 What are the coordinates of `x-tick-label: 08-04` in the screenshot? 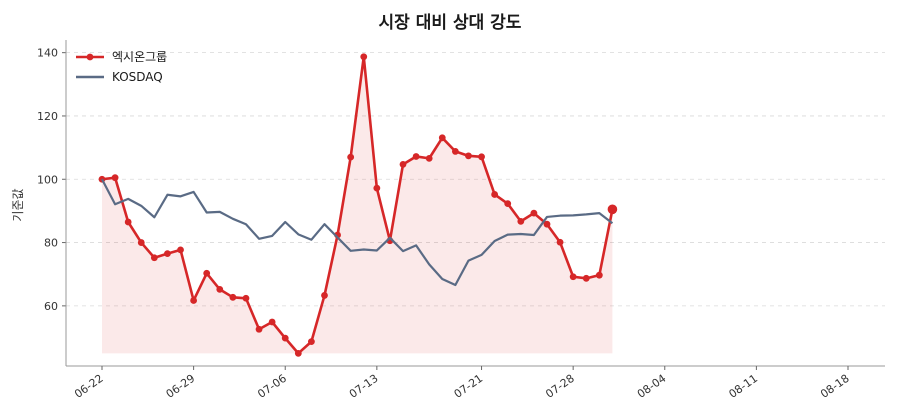 It's located at (652, 386).